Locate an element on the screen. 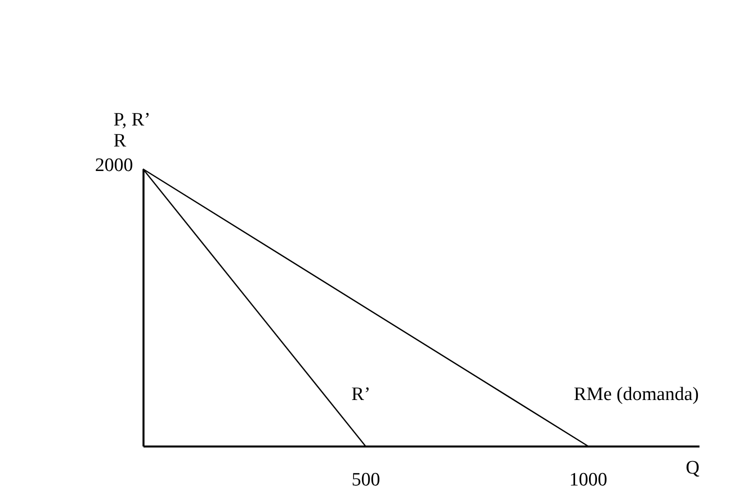  y-axis-title: P, R’ R is located at coordinates (132, 131).